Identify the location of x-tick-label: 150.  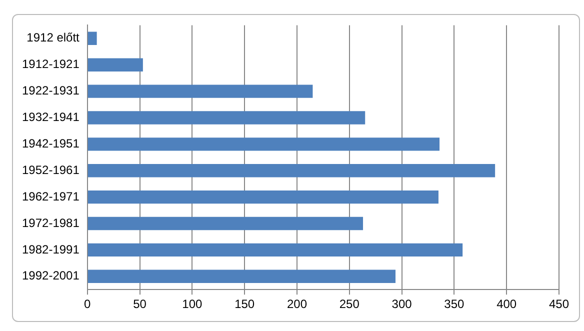
(244, 304).